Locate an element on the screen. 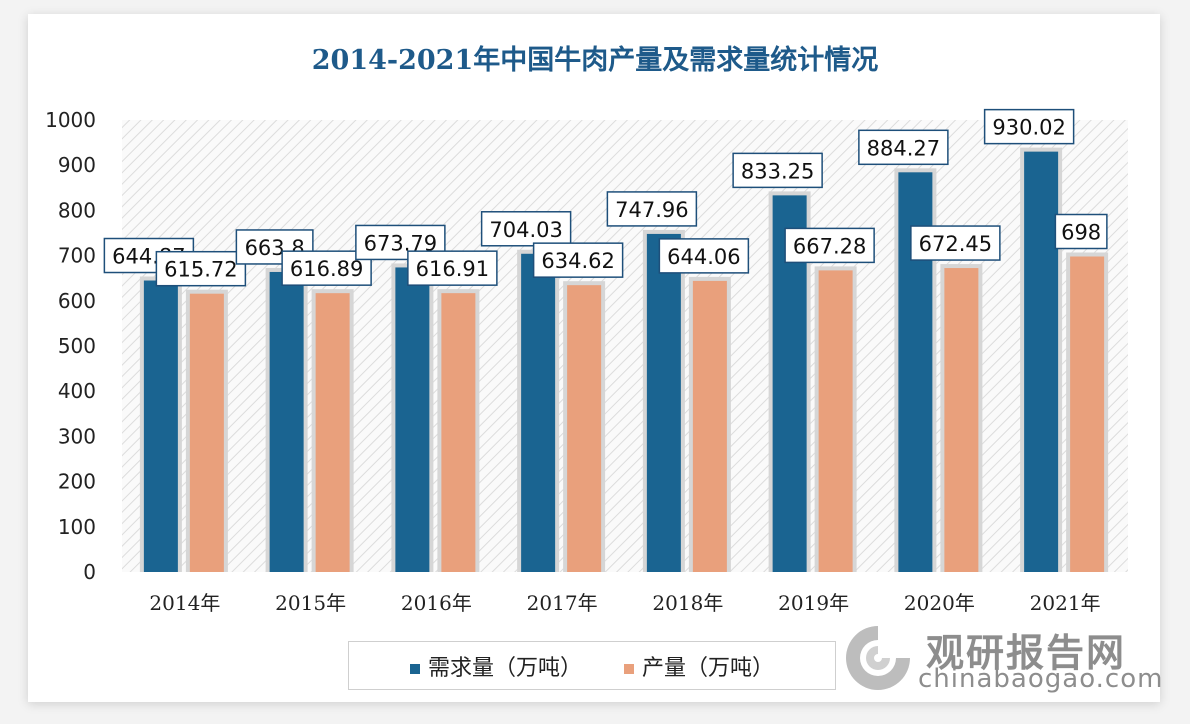 The image size is (1190, 724). watermark-en: chinabaogao.com is located at coordinates (1041, 679).